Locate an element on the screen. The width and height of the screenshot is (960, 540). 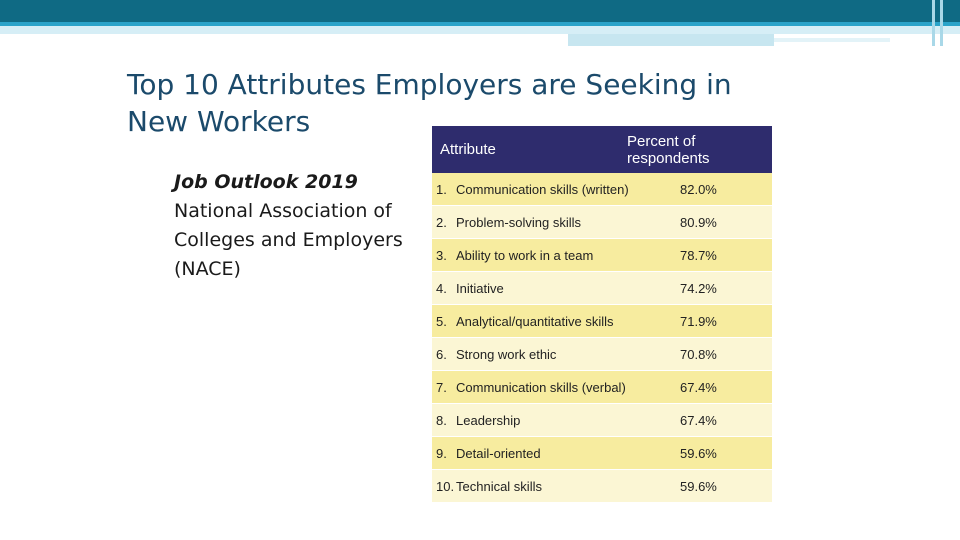
table-row: 3. Ability to work in a team 78.7% is located at coordinates (602, 255).